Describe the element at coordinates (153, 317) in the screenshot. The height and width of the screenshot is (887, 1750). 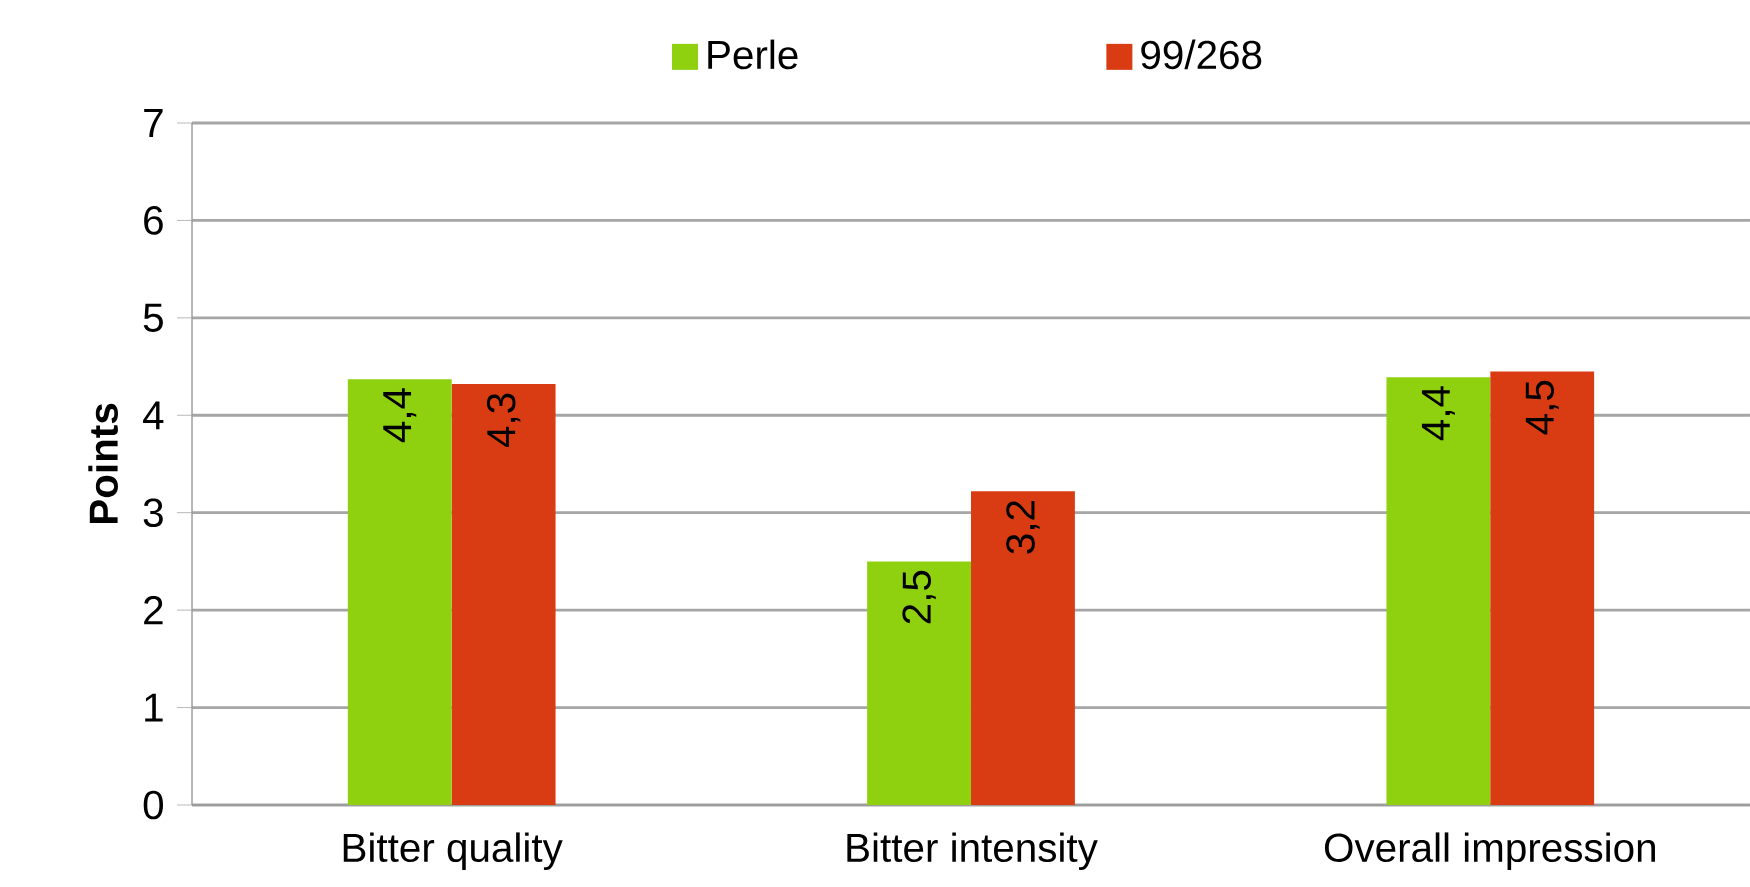
I see `y-tick-label: 5` at that location.